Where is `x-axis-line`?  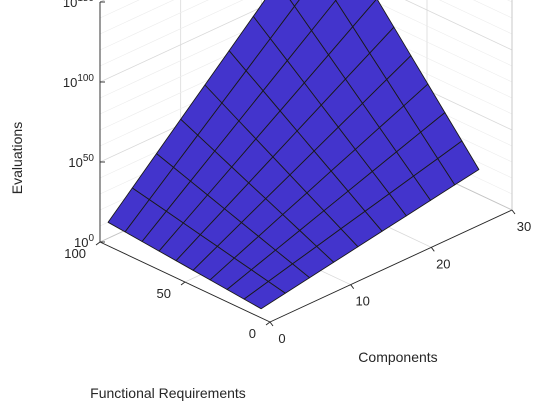 x-axis-line is located at coordinates (391, 266).